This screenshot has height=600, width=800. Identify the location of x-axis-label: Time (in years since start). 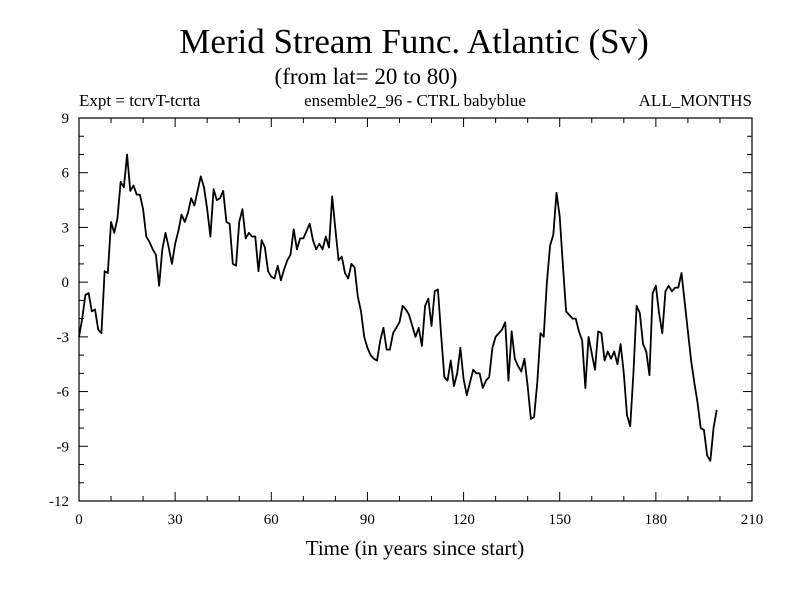
(415, 548).